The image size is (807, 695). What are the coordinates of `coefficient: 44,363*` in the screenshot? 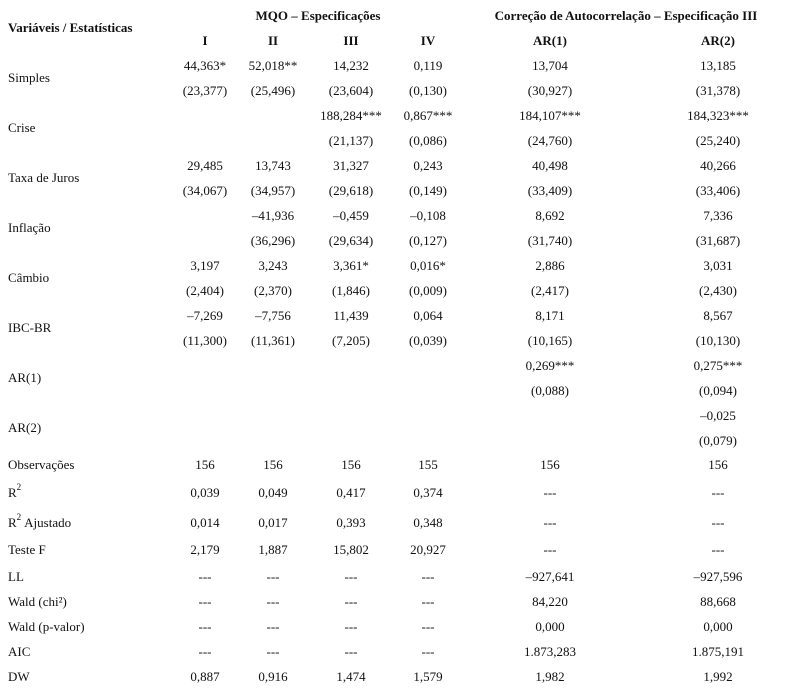 It's located at (205, 65).